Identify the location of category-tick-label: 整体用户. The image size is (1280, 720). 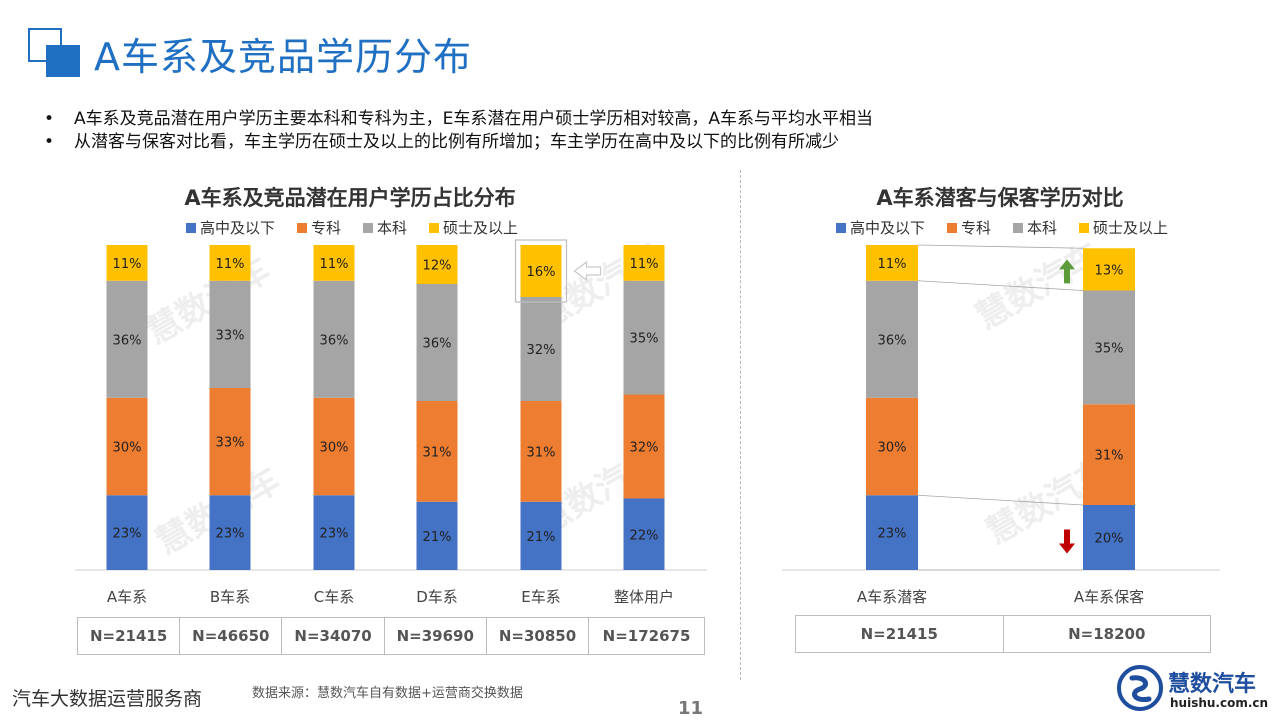
(644, 597).